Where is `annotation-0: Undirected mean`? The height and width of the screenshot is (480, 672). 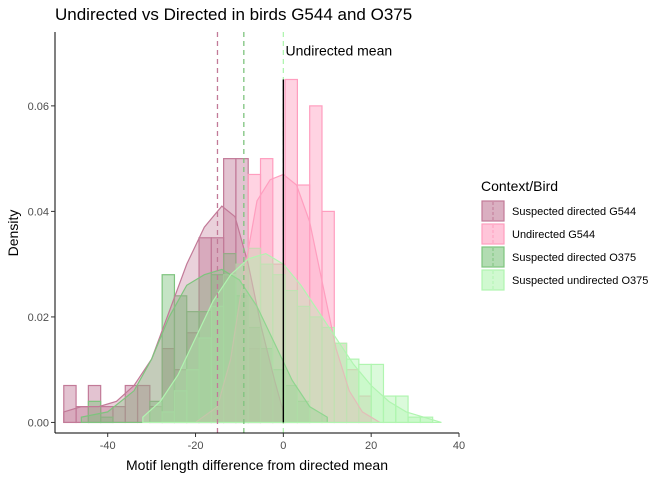 annotation-0: Undirected mean is located at coordinates (339, 51).